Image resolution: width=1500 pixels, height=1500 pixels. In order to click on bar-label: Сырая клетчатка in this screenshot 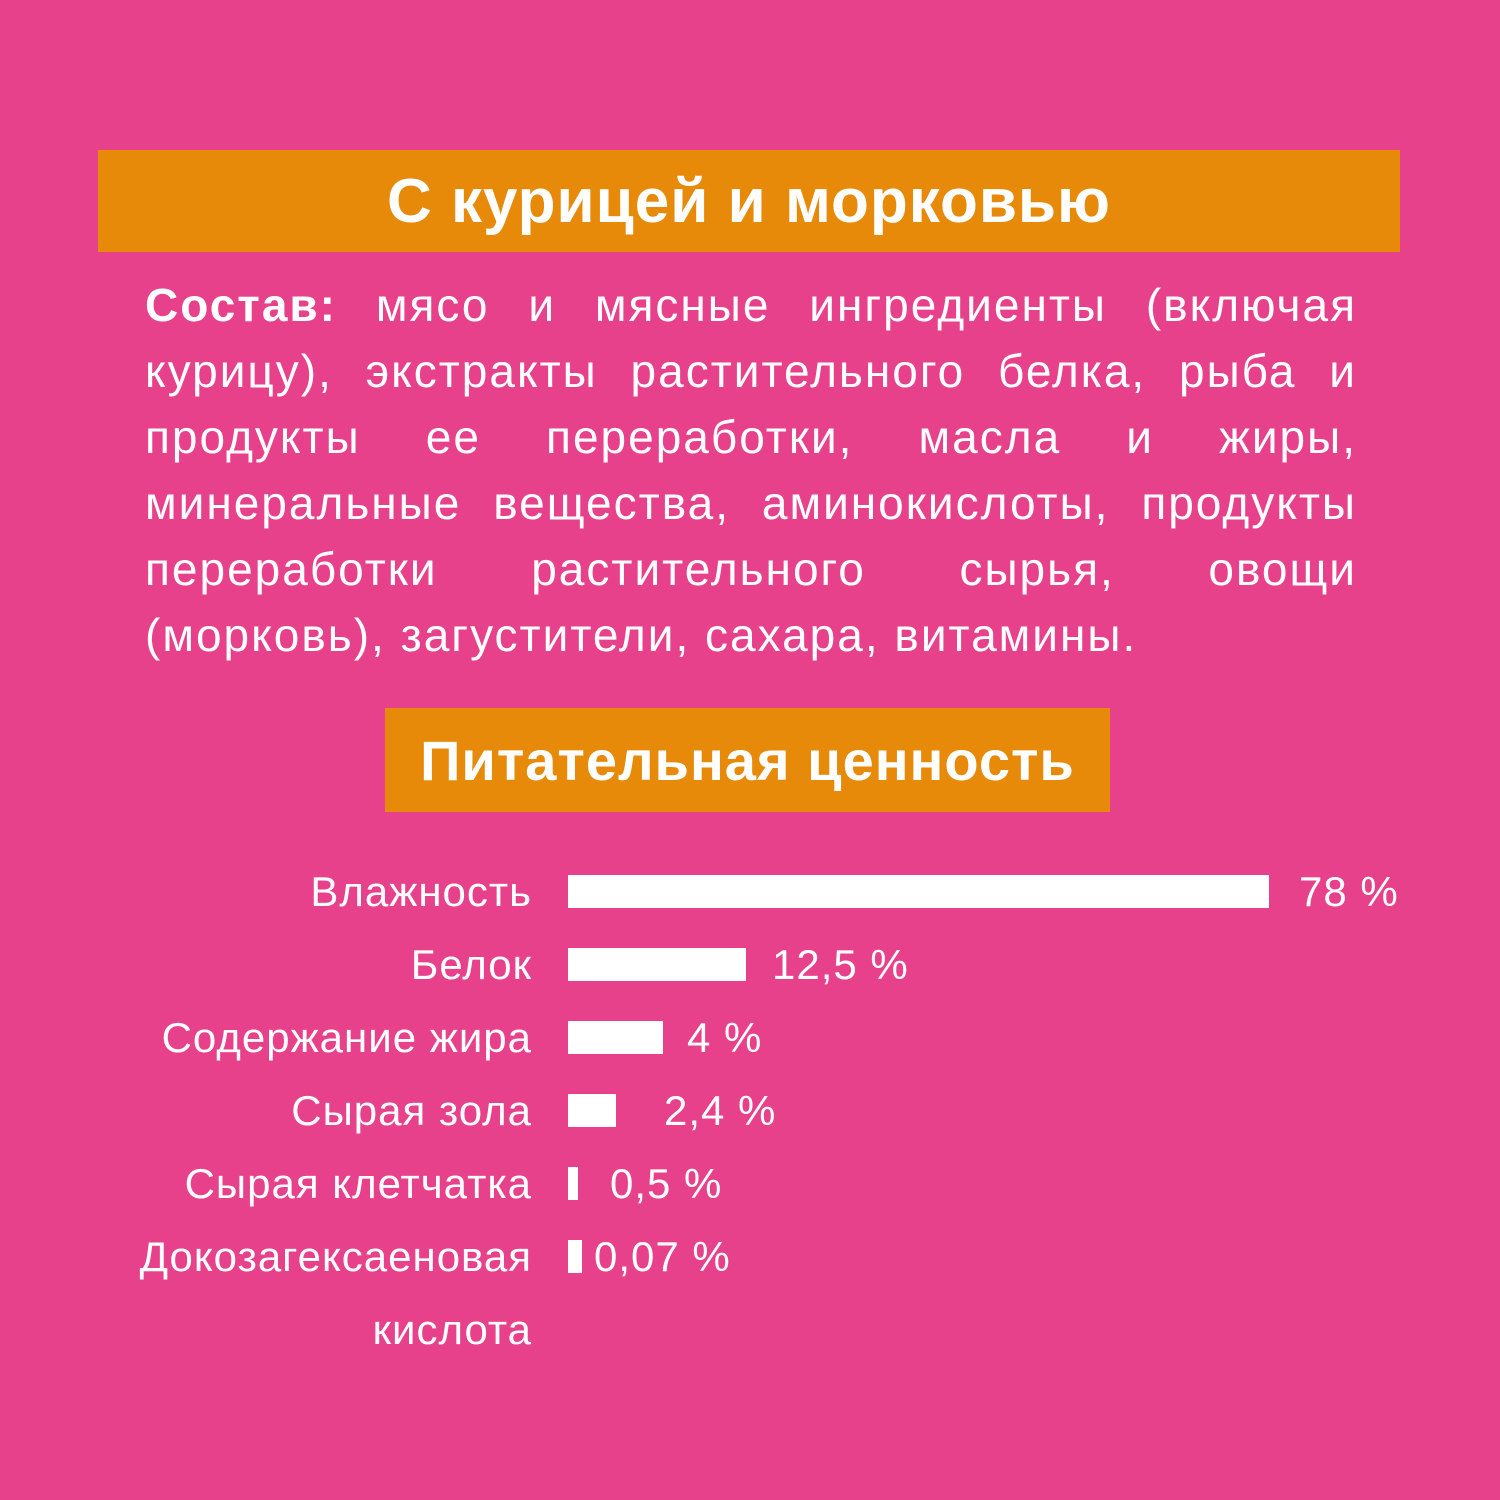, I will do `click(358, 1183)`.